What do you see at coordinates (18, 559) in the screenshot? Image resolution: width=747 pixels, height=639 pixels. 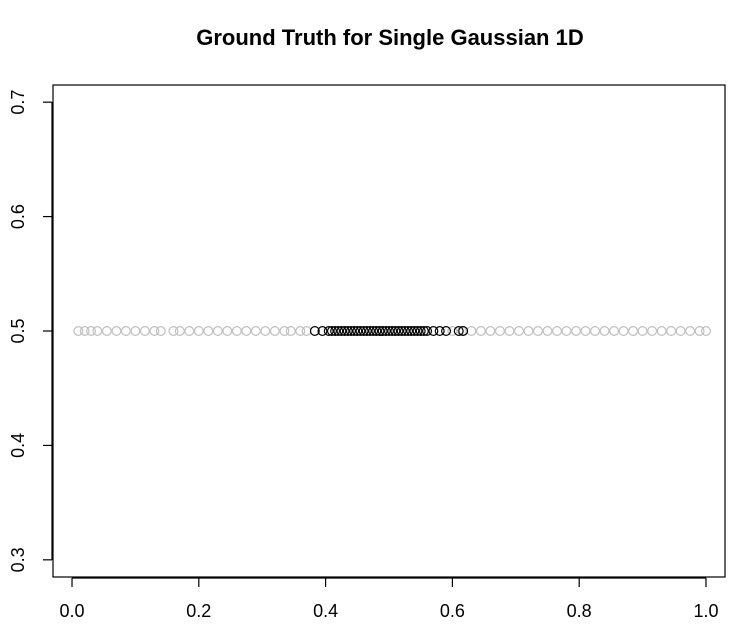 I see `y-tick-label: 0.3` at bounding box center [18, 559].